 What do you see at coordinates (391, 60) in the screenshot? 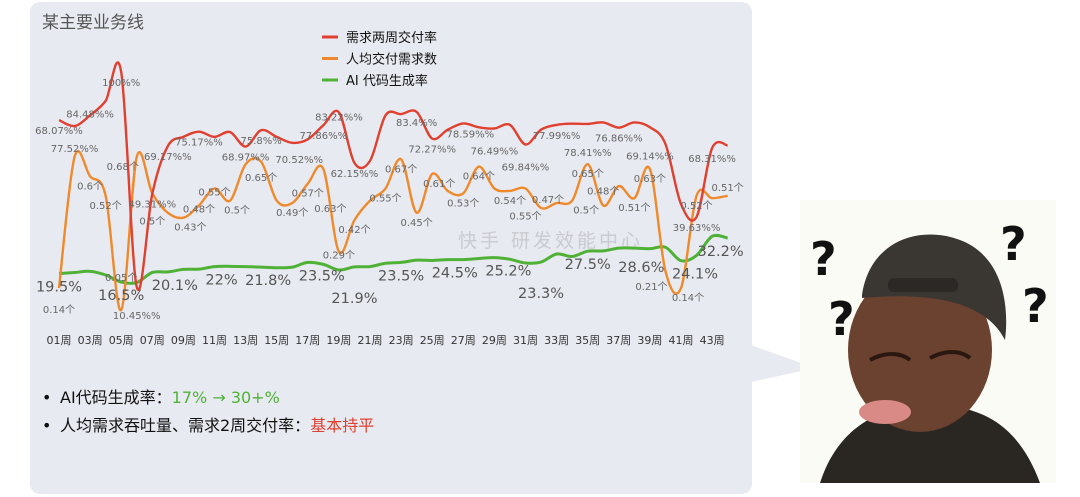
I see `legend-label: 人均交付需求数` at bounding box center [391, 60].